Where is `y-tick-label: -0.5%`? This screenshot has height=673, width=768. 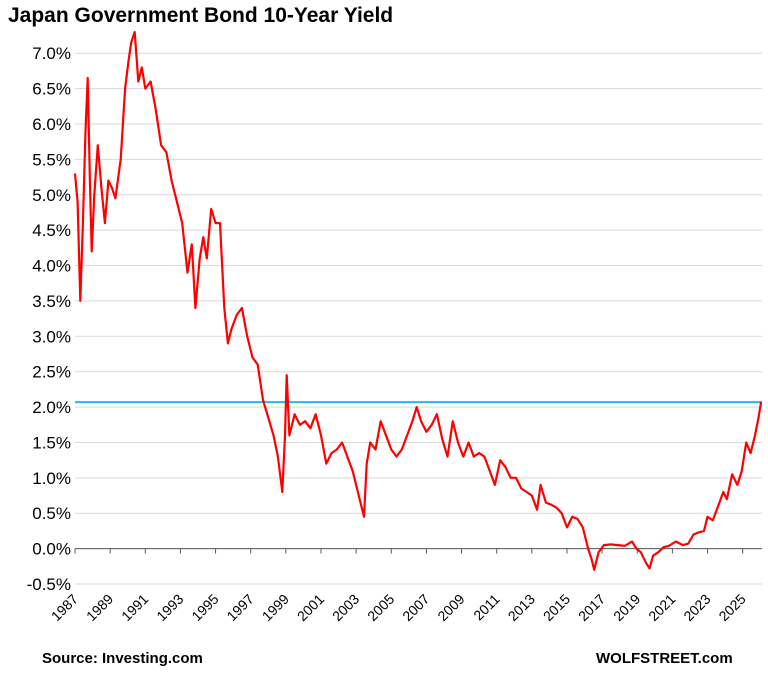
y-tick-label: -0.5% is located at coordinates (49, 584).